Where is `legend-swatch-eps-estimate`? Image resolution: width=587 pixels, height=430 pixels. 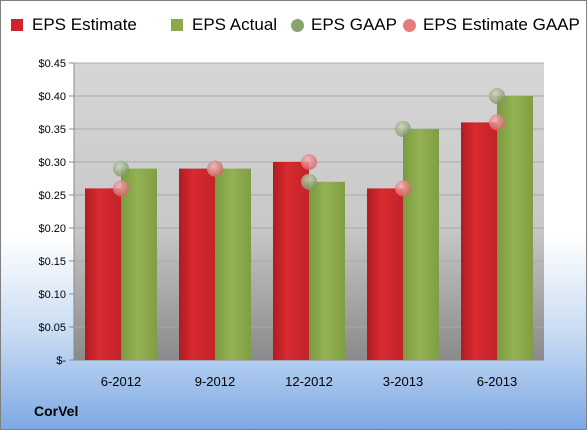
legend-swatch-eps-estimate is located at coordinates (17, 25).